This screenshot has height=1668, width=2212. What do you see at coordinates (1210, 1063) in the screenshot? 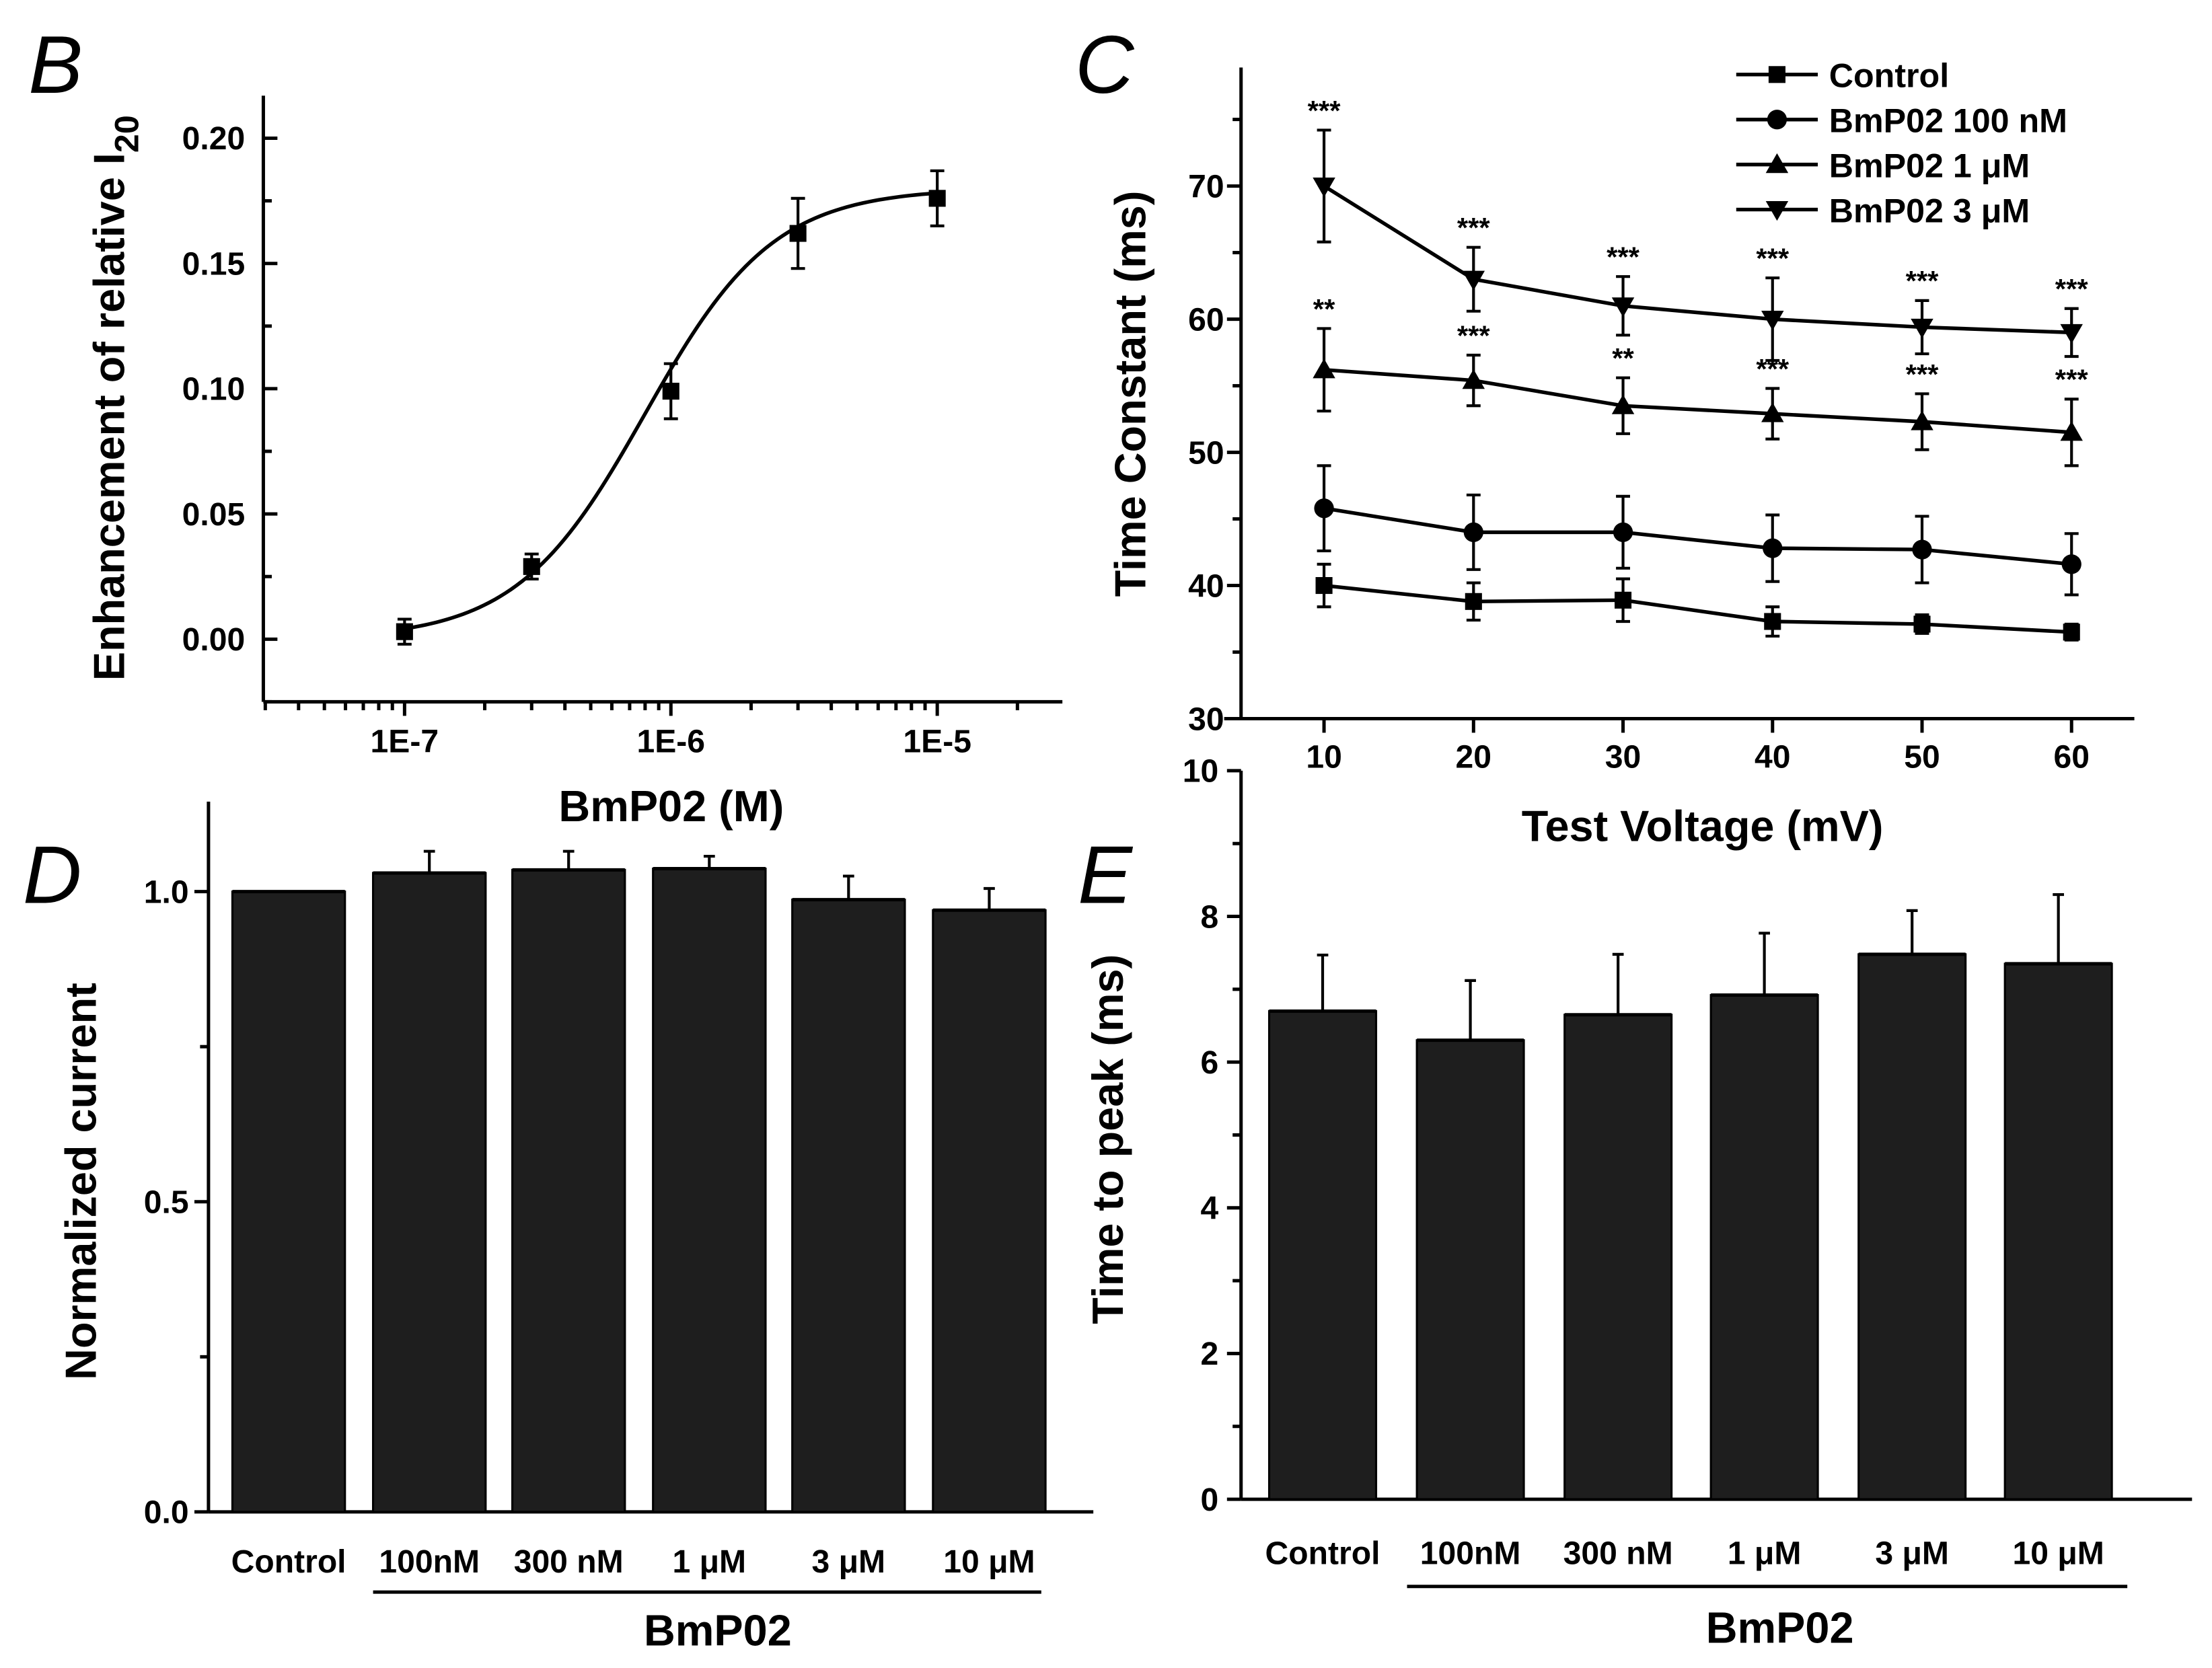
I see `y-tick-label: 6` at bounding box center [1210, 1063].